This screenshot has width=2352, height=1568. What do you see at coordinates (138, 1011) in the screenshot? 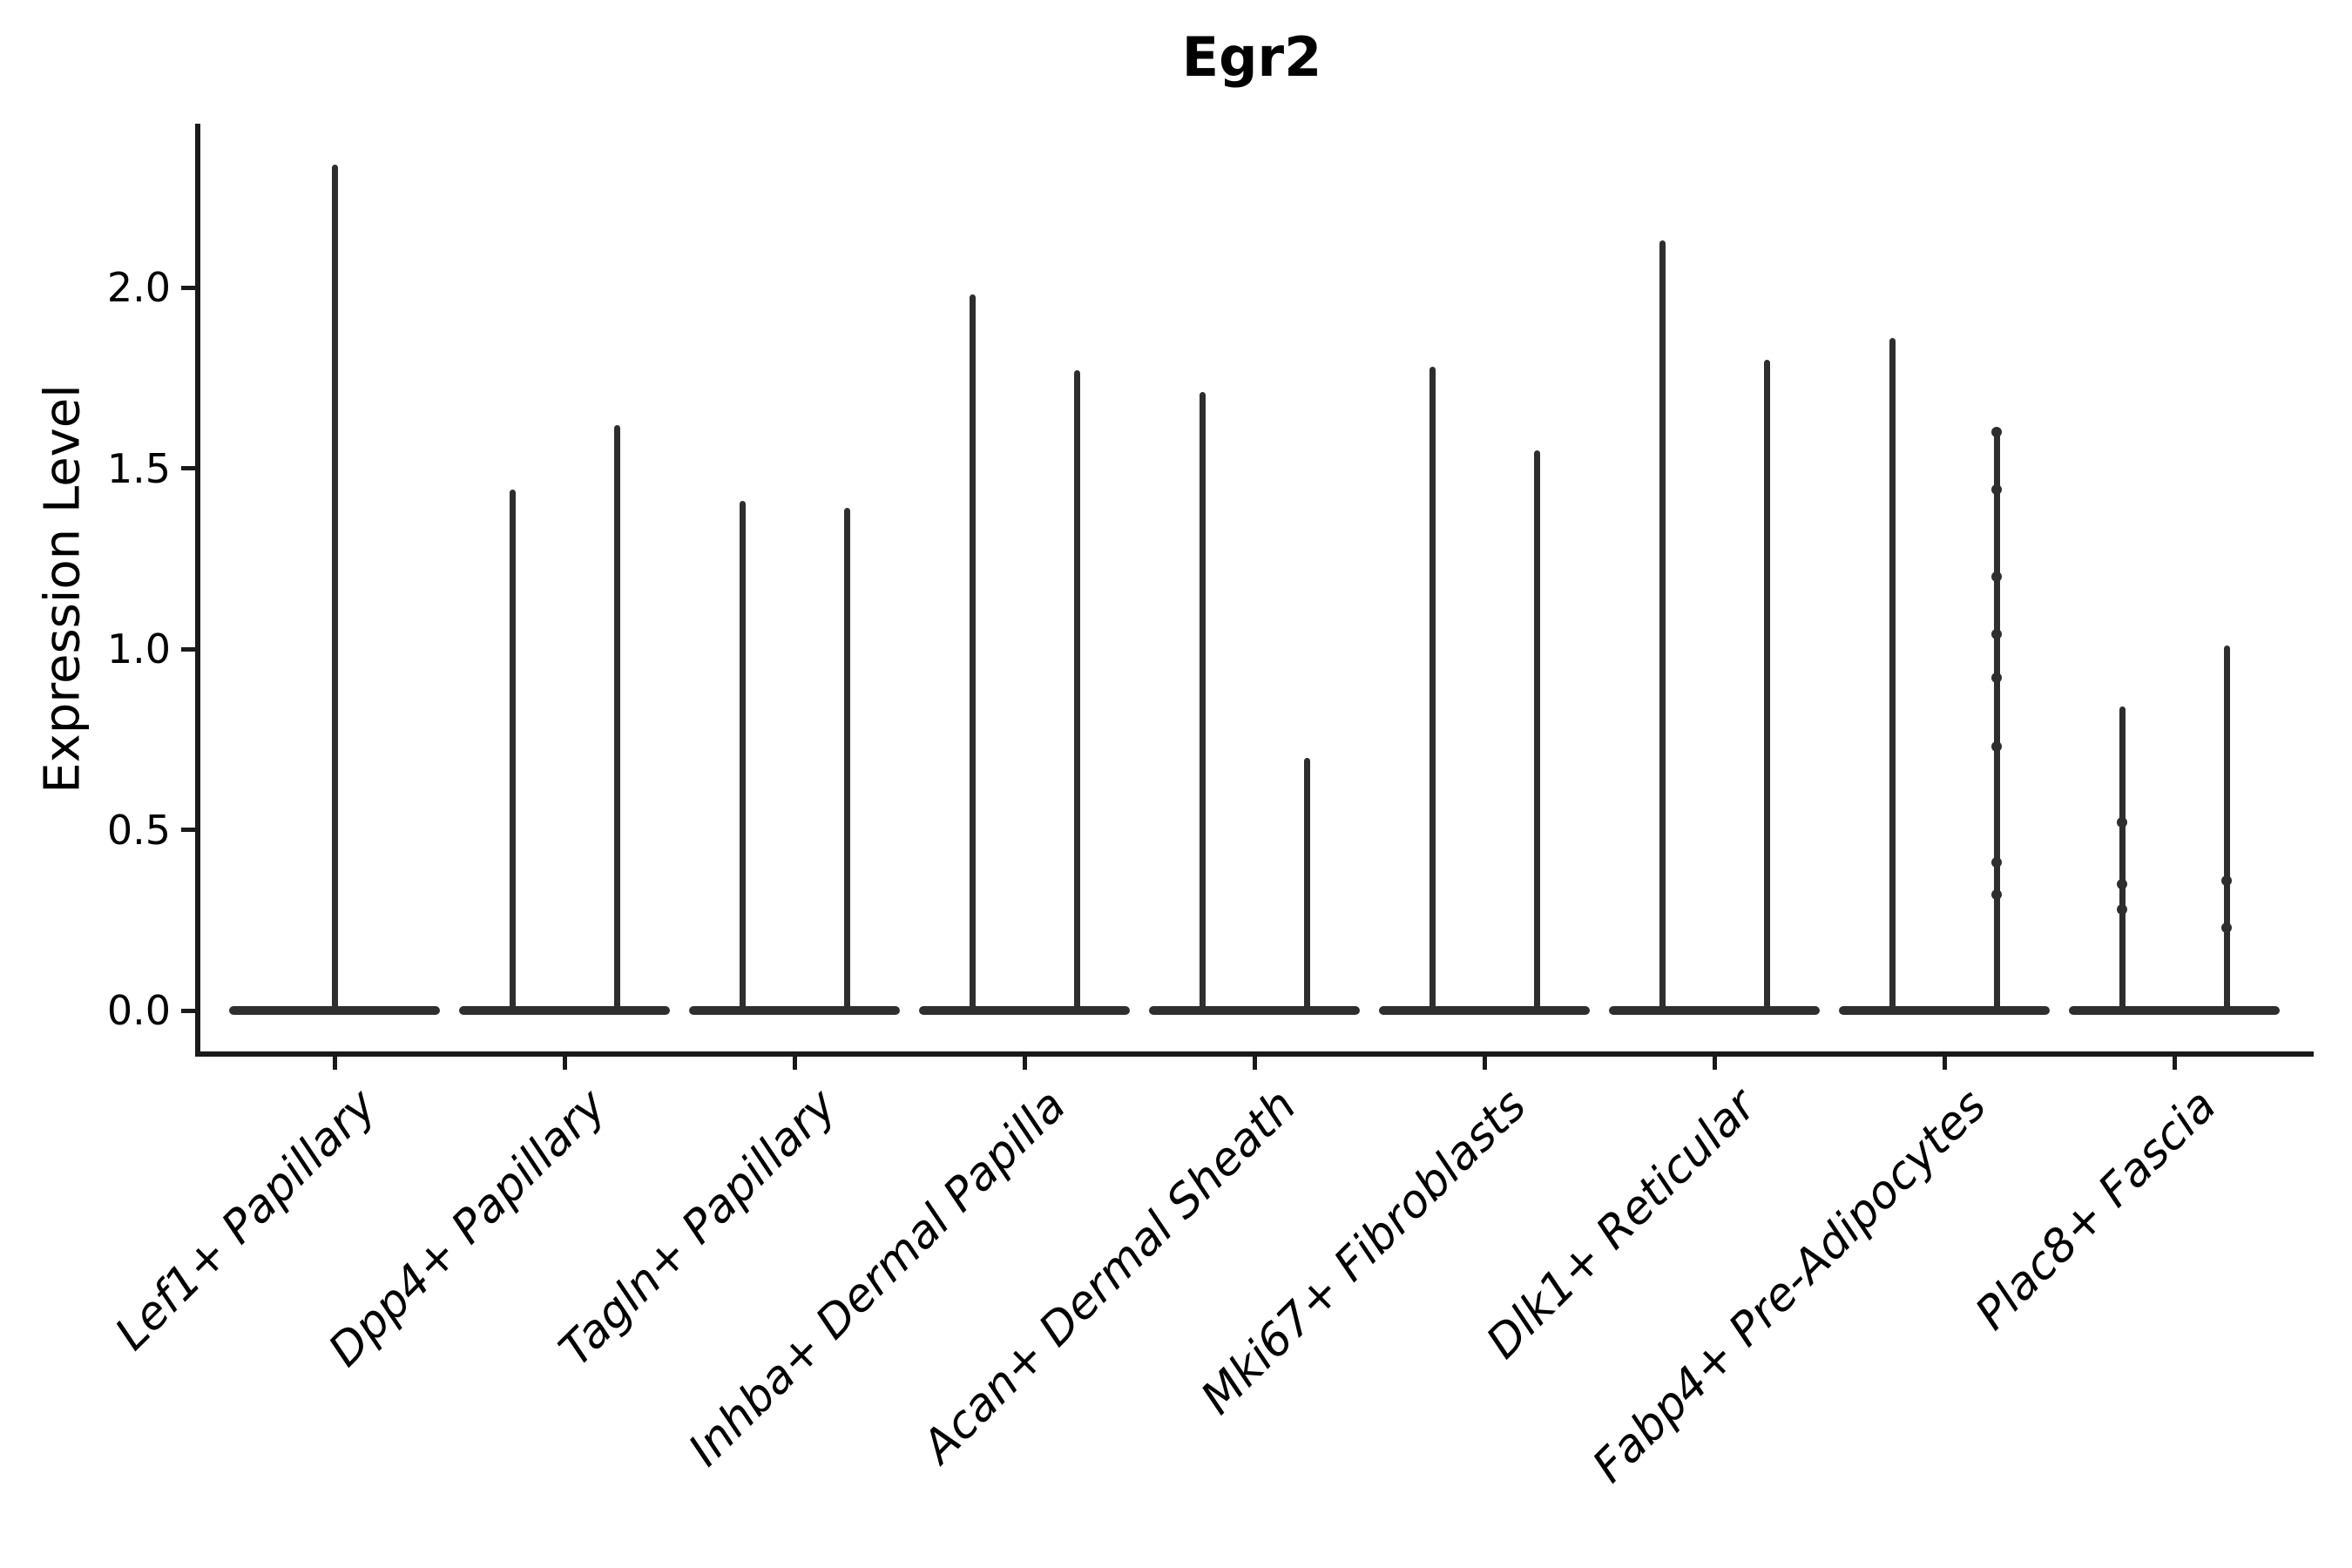
I see `y-tick-label: 0.0` at bounding box center [138, 1011].